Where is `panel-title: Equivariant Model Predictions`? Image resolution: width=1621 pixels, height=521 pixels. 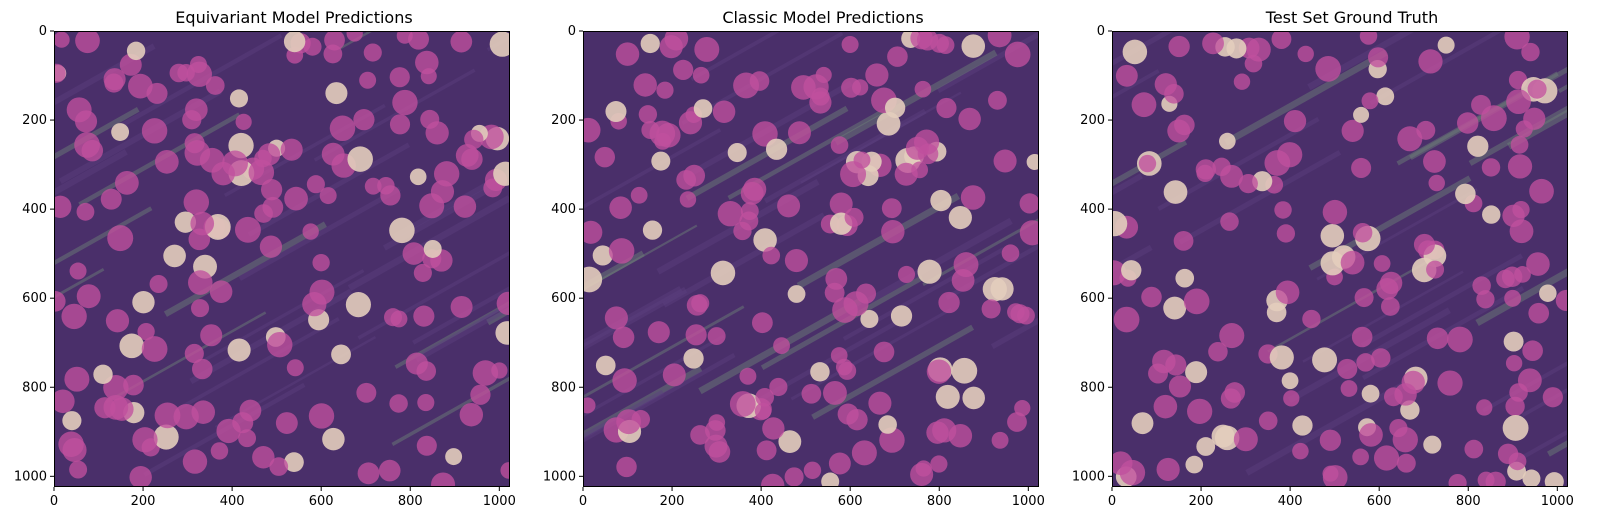
panel-title: Equivariant Model Predictions is located at coordinates (294, 17).